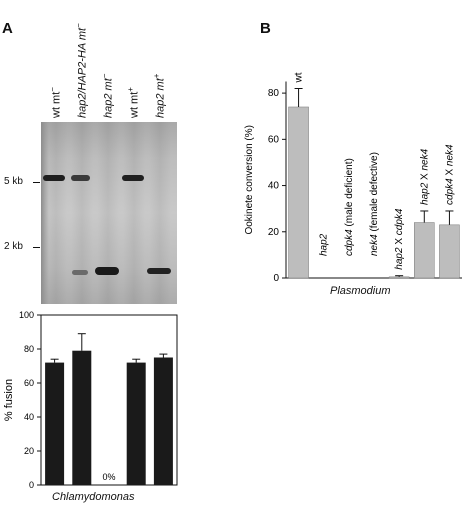 This screenshot has height=511, width=474. Describe the element at coordinates (109, 213) in the screenshot. I see `southern-blot-image` at that location.